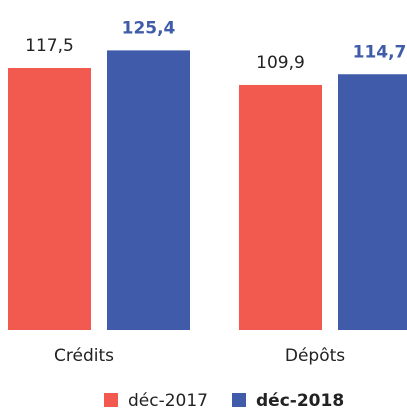 The image size is (407, 412). Describe the element at coordinates (315, 356) in the screenshot. I see `x-tick-label: Dépôts` at that location.